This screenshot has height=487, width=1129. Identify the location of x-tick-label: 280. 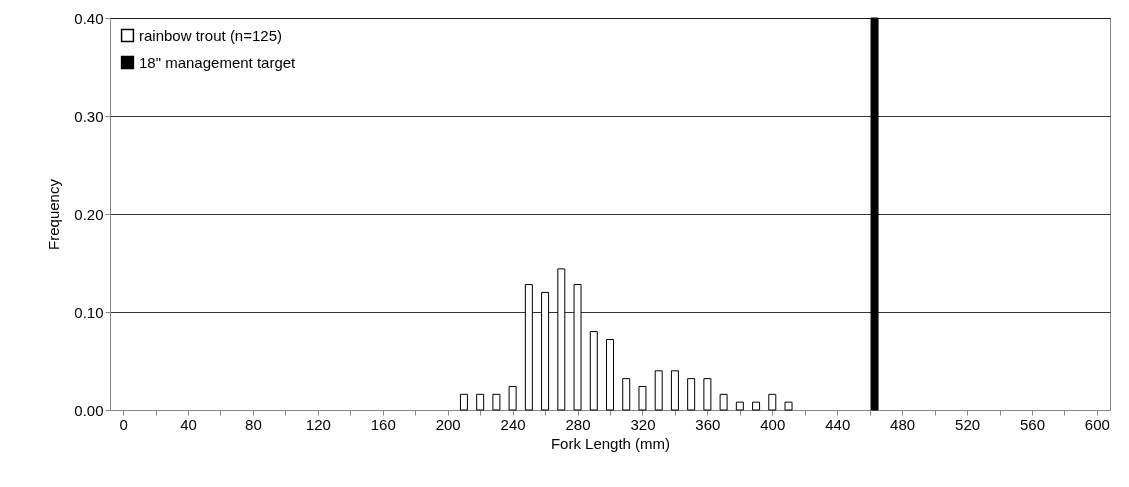
(578, 424).